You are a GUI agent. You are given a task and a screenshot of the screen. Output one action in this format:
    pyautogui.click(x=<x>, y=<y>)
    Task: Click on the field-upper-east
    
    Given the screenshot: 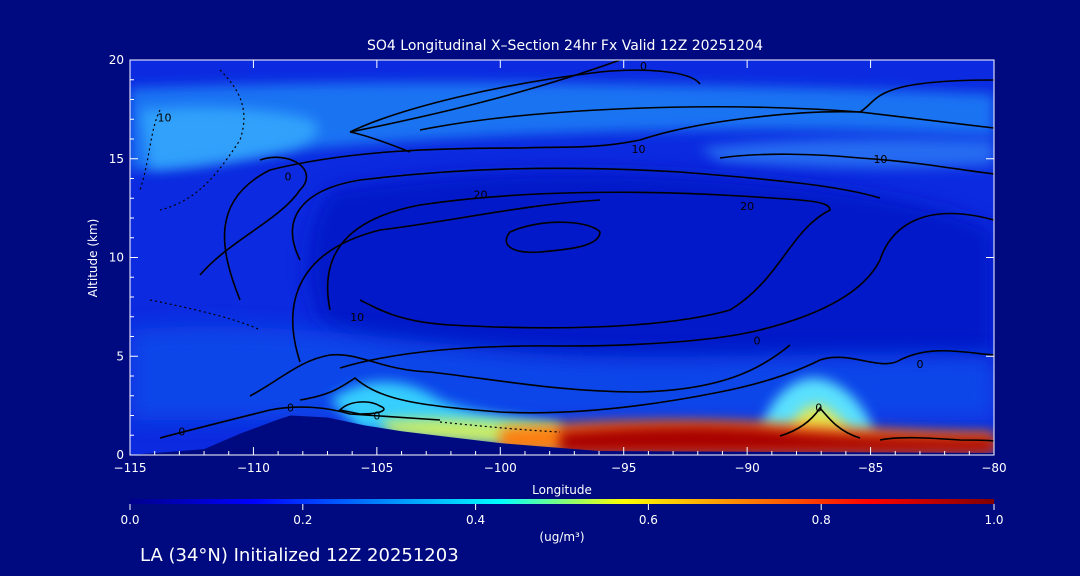 What is the action you would take?
    pyautogui.click(x=847, y=153)
    